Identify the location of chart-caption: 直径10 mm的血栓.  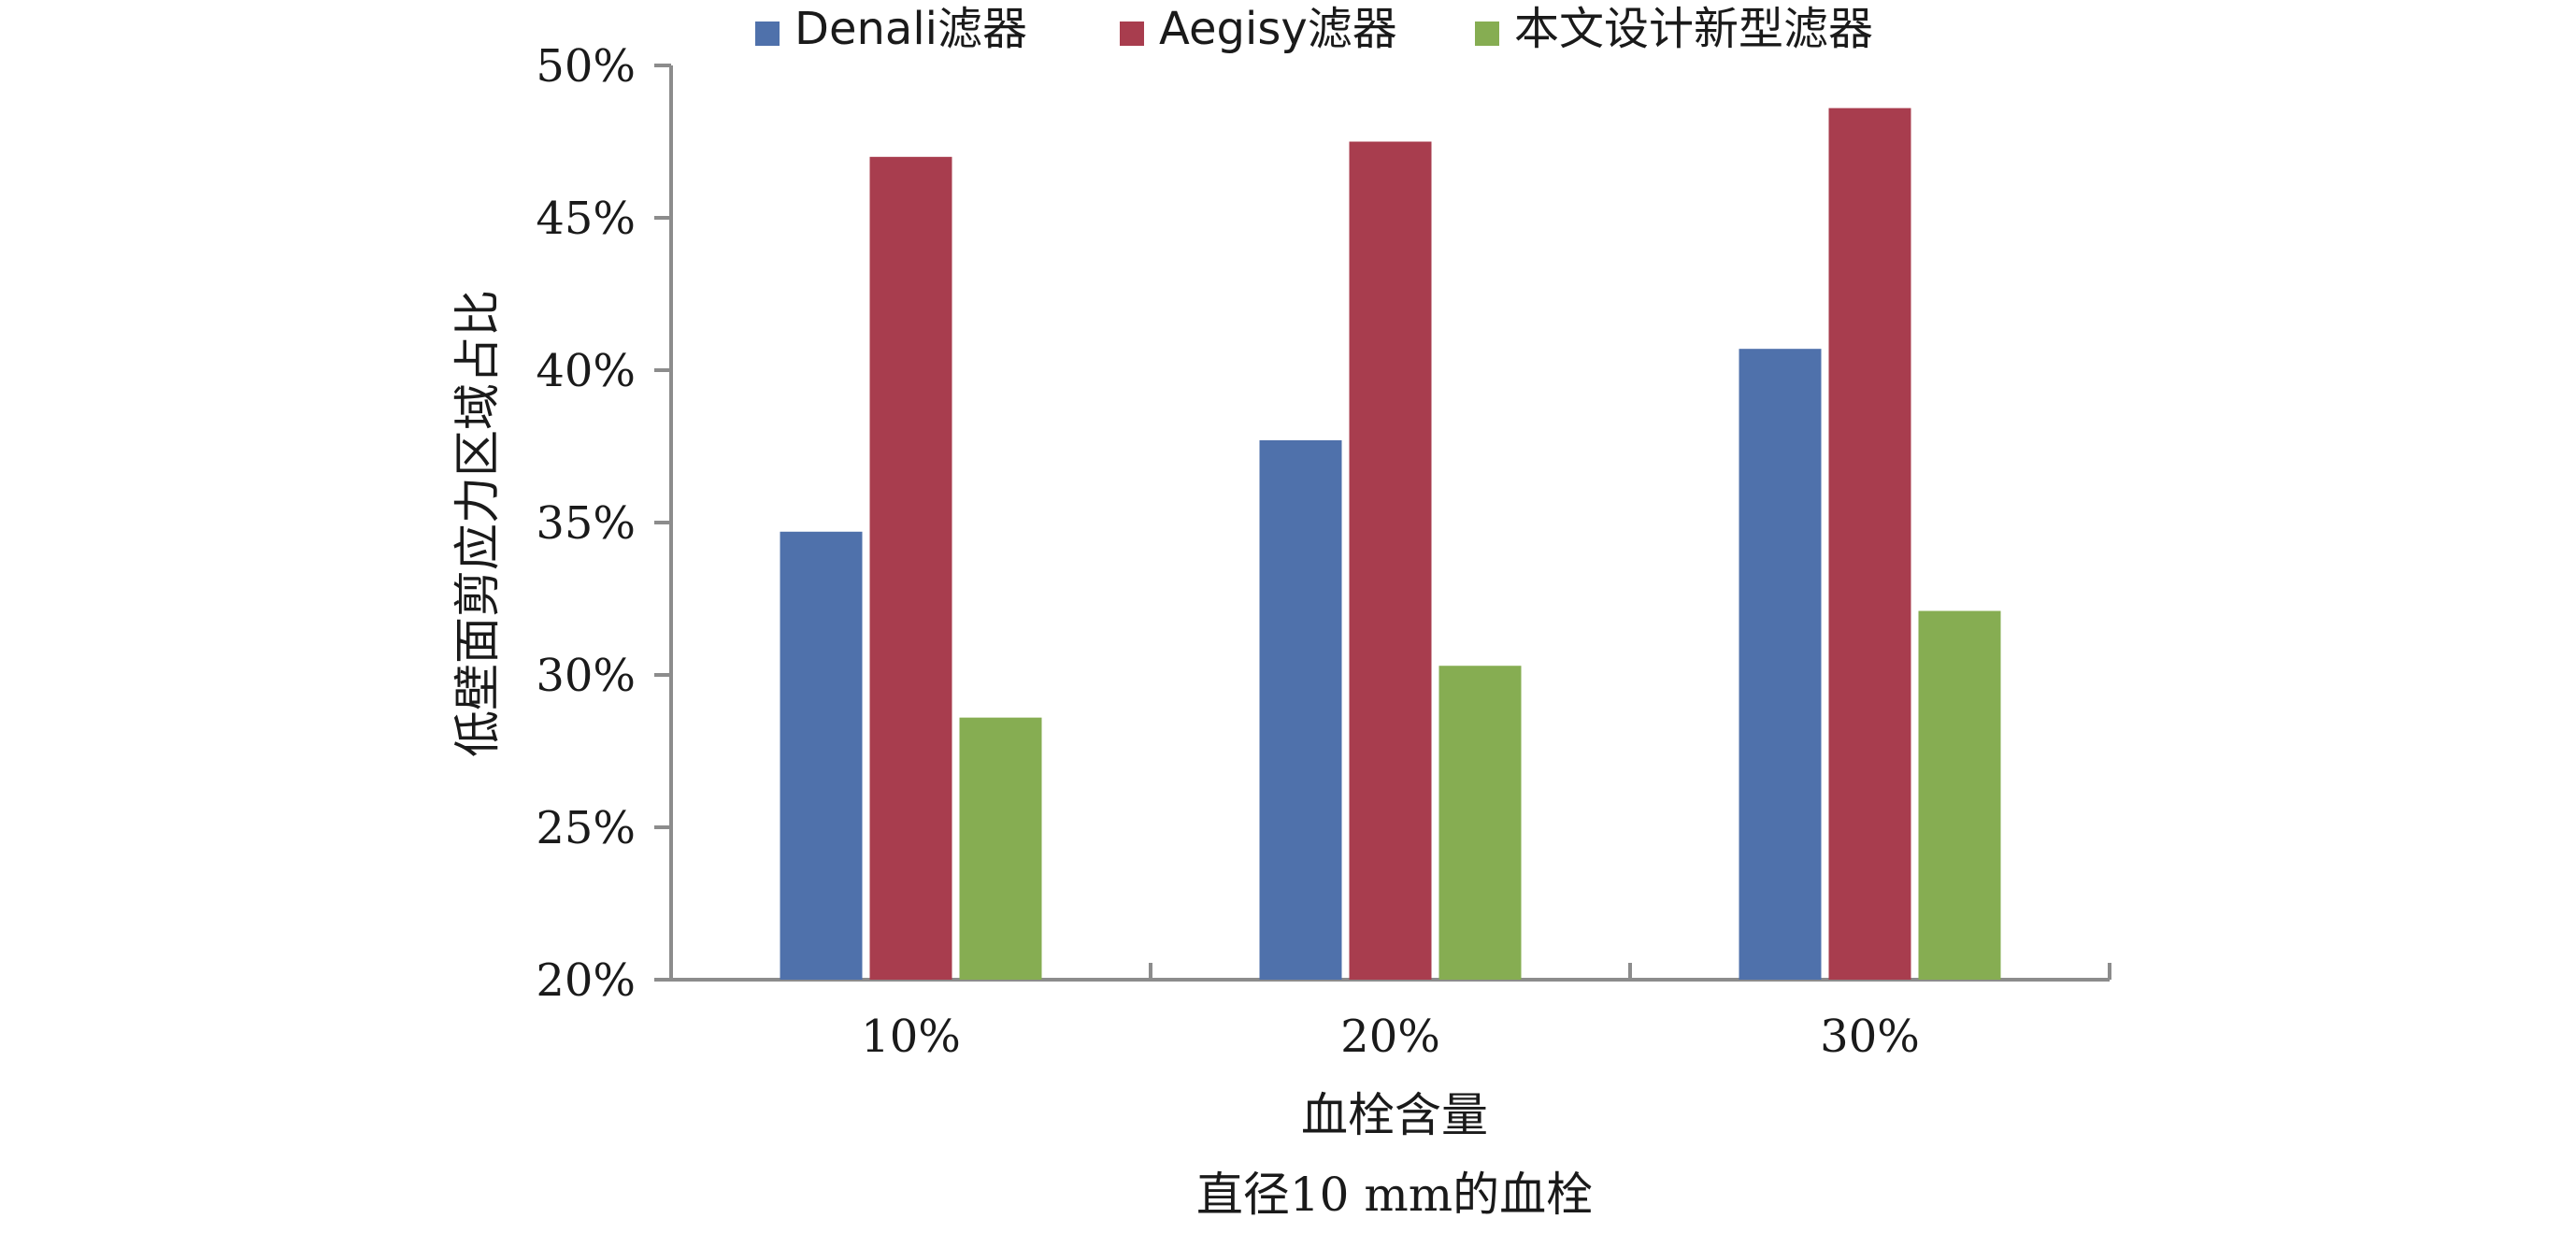
(1394, 1195).